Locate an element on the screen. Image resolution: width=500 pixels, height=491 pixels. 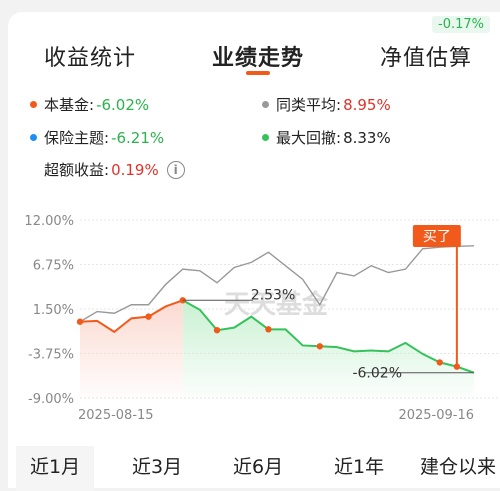
x-tick-label: 2025-09-16 is located at coordinates (436, 415).